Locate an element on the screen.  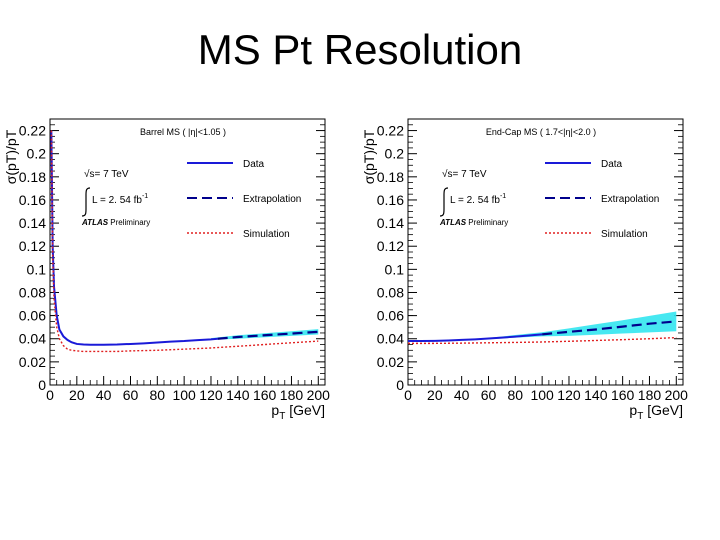
uncertainty-band is located at coordinates (582, 325).